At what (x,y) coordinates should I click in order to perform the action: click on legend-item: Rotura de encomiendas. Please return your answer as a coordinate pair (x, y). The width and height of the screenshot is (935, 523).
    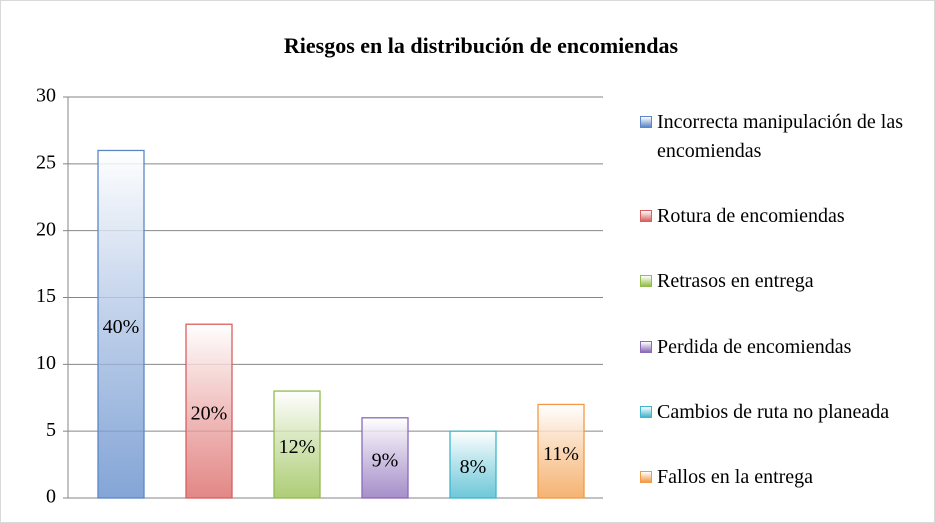
    Looking at the image, I should click on (785, 216).